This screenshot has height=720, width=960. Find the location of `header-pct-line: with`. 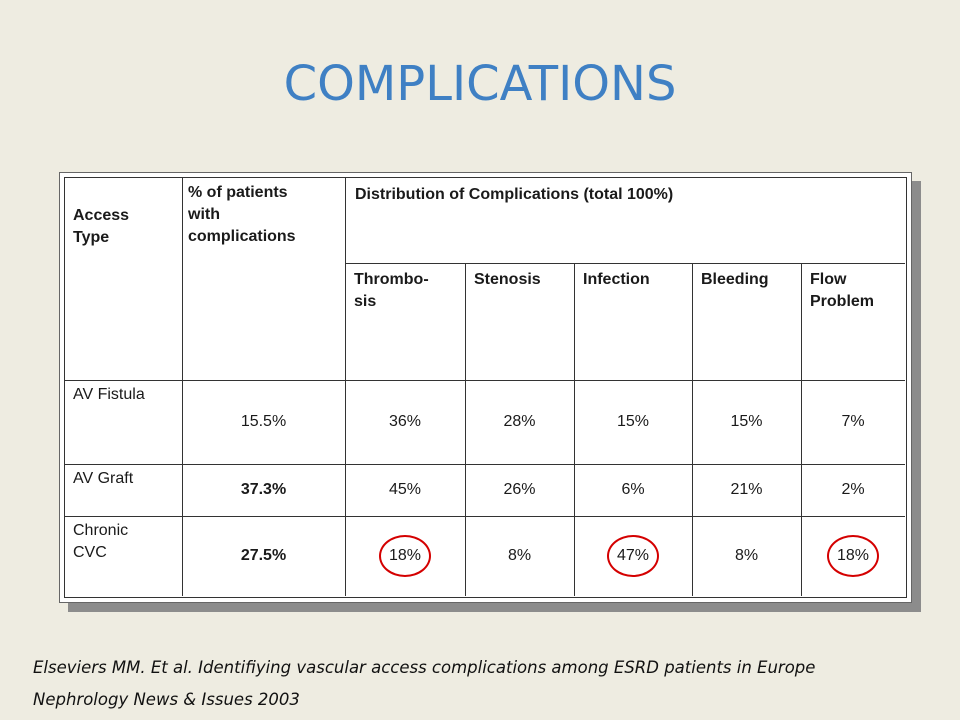

header-pct-line: with is located at coordinates (204, 214).